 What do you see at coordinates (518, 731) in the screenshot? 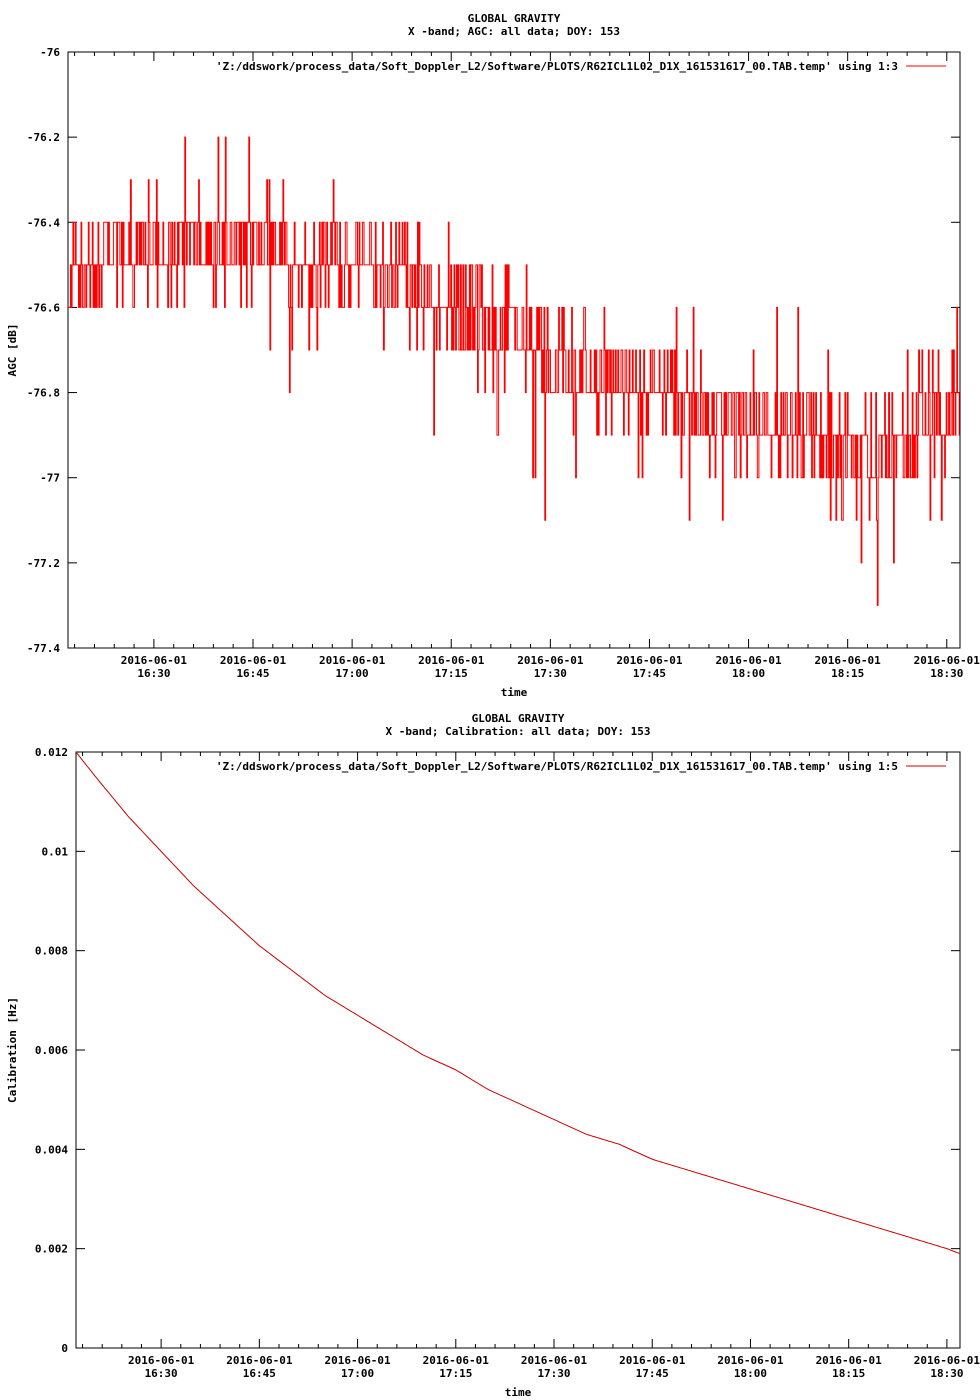
I see `chart-subtitle: X -band; Calibration: all data; DOY: 153` at bounding box center [518, 731].